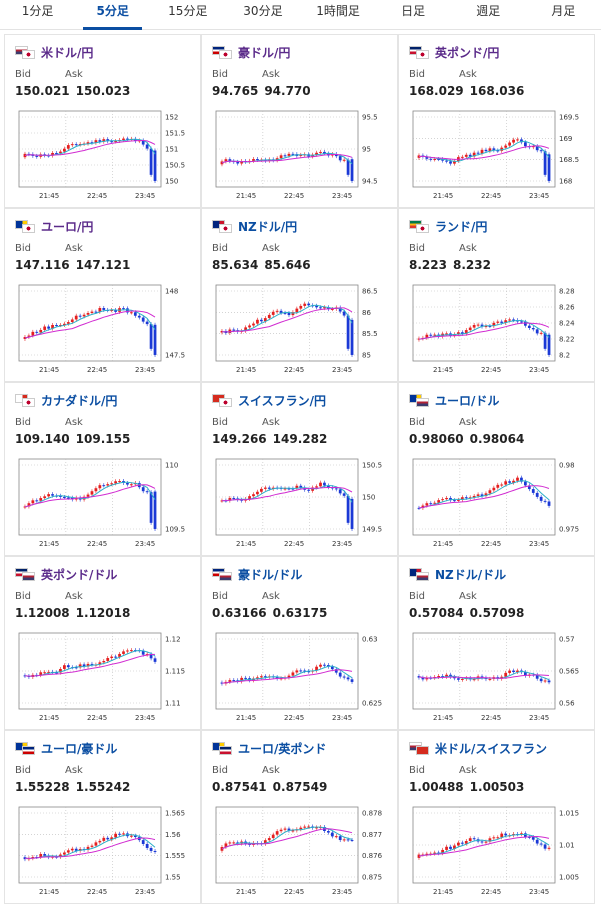 The width and height of the screenshot is (601, 904). I want to click on pair-name-link: ユーロ/英ポンド, so click(282, 748).